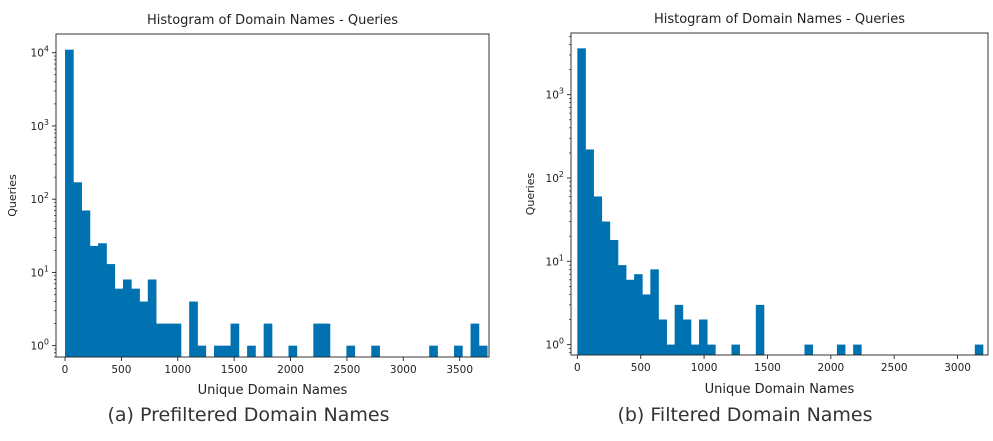  I want to click on y-axis: 10⁰ 10¹ 10² 10³, so click(558, 195).